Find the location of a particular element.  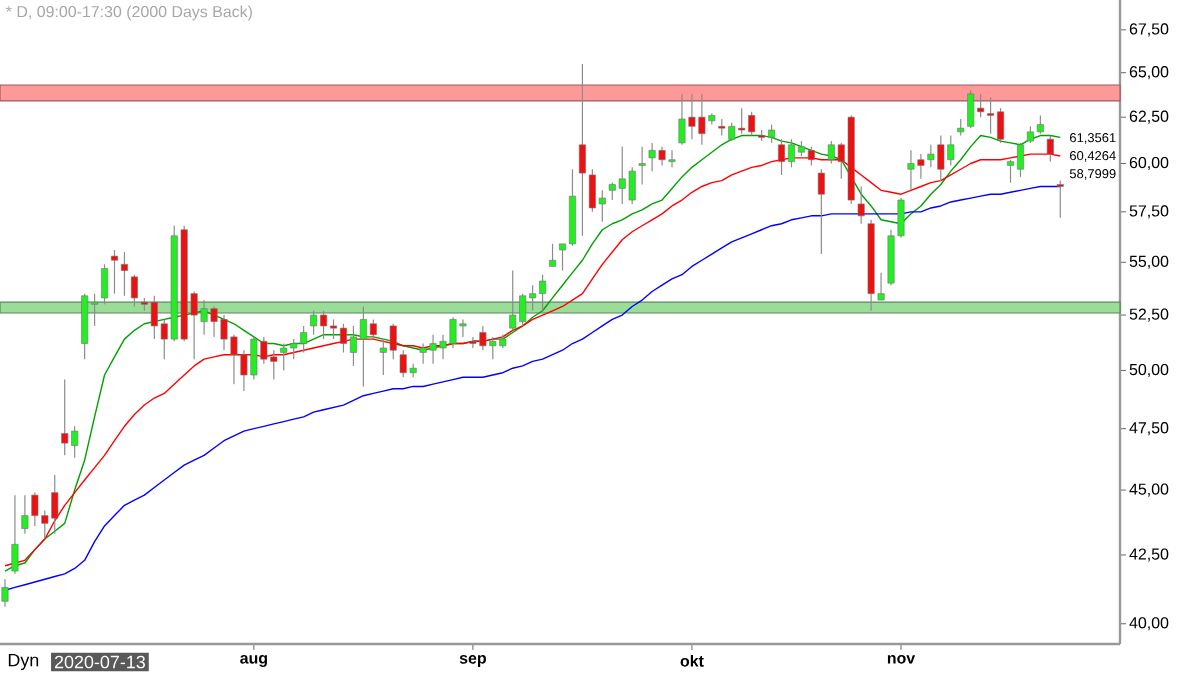

text: Dyn is located at coordinates (23, 662).